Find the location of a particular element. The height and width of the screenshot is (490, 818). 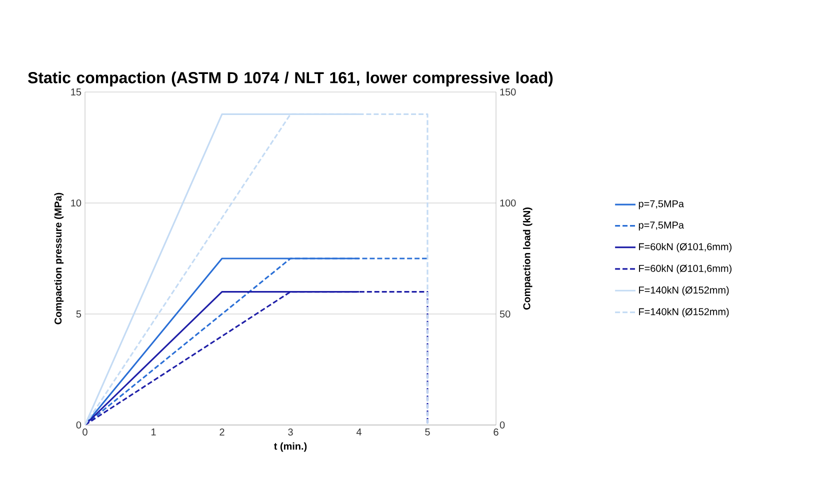

x-tick-label: 3 is located at coordinates (290, 432).